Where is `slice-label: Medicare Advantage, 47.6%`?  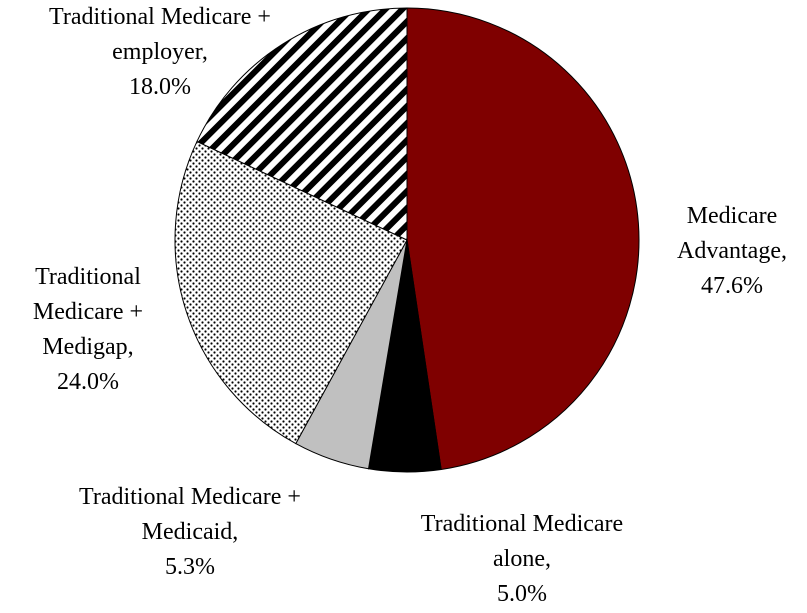
slice-label: Medicare Advantage, 47.6% is located at coordinates (732, 251).